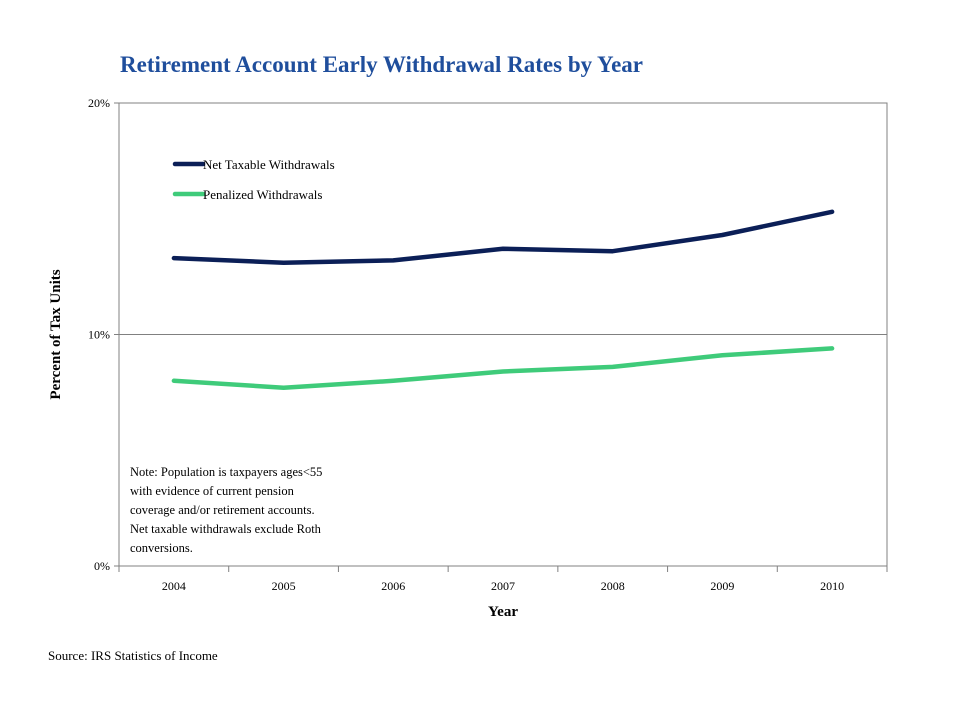 This screenshot has width=960, height=720. What do you see at coordinates (722, 586) in the screenshot?
I see `x-tick-label: 2009` at bounding box center [722, 586].